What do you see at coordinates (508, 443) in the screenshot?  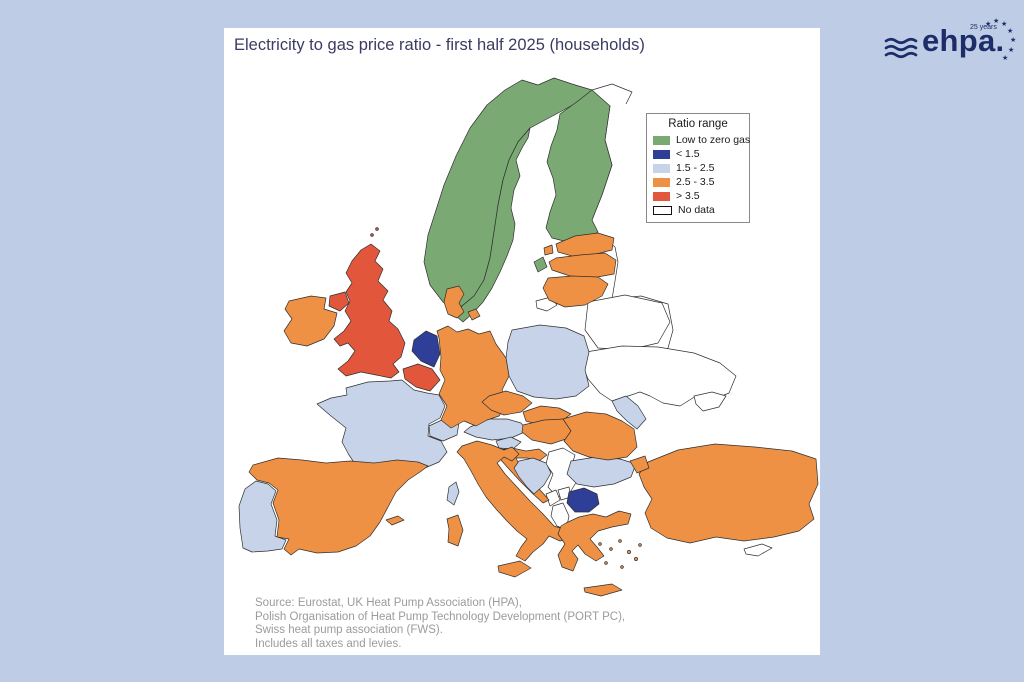 I see `country-slovenia` at bounding box center [508, 443].